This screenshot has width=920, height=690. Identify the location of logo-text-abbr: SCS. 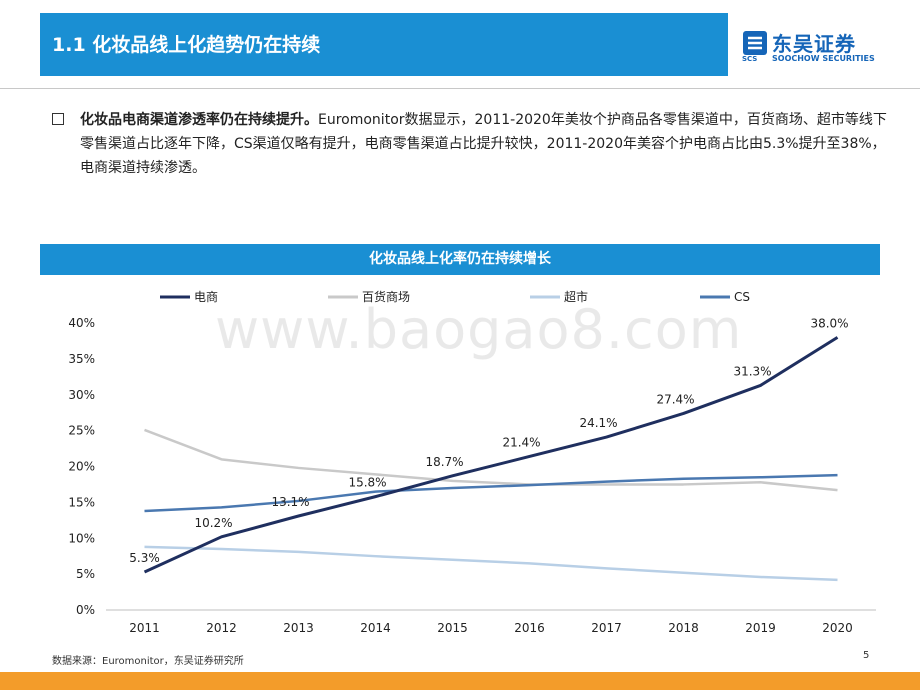
(750, 59).